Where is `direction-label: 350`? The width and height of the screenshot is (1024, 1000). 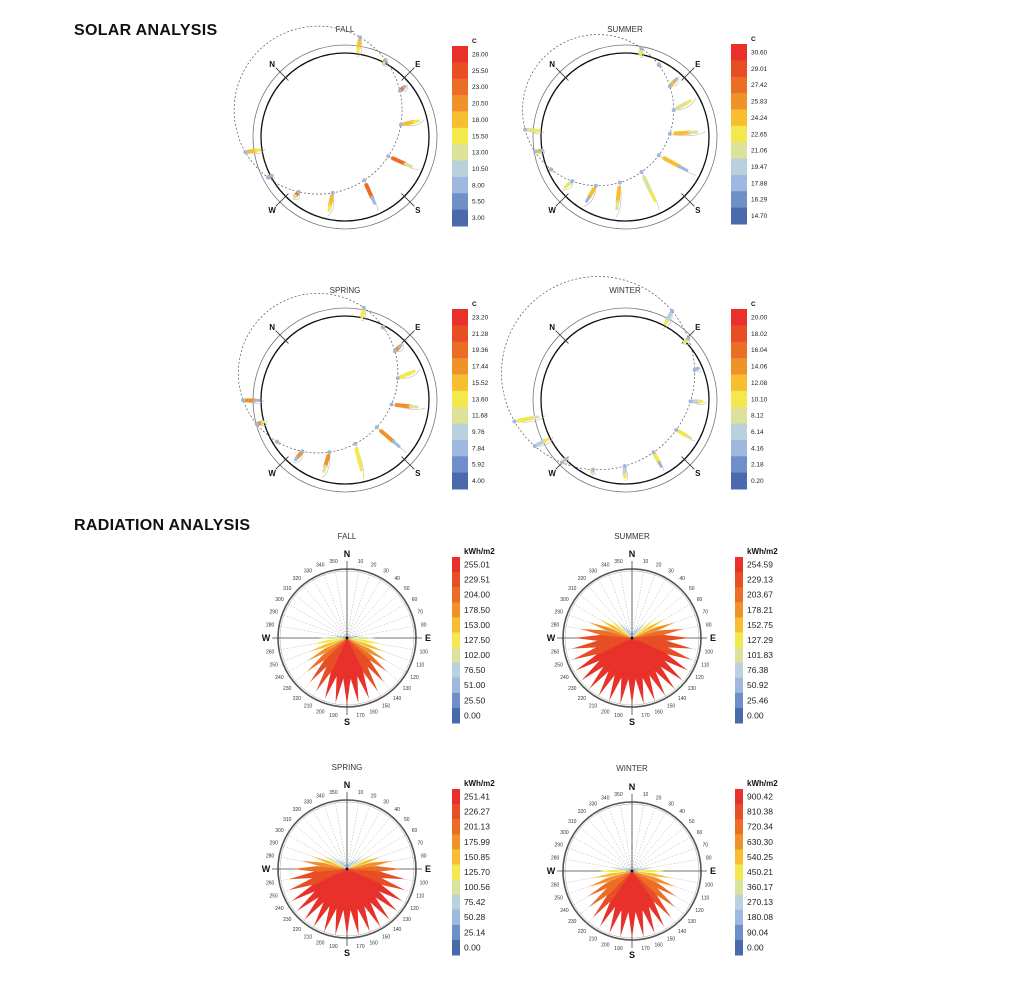 direction-label: 350 is located at coordinates (618, 795).